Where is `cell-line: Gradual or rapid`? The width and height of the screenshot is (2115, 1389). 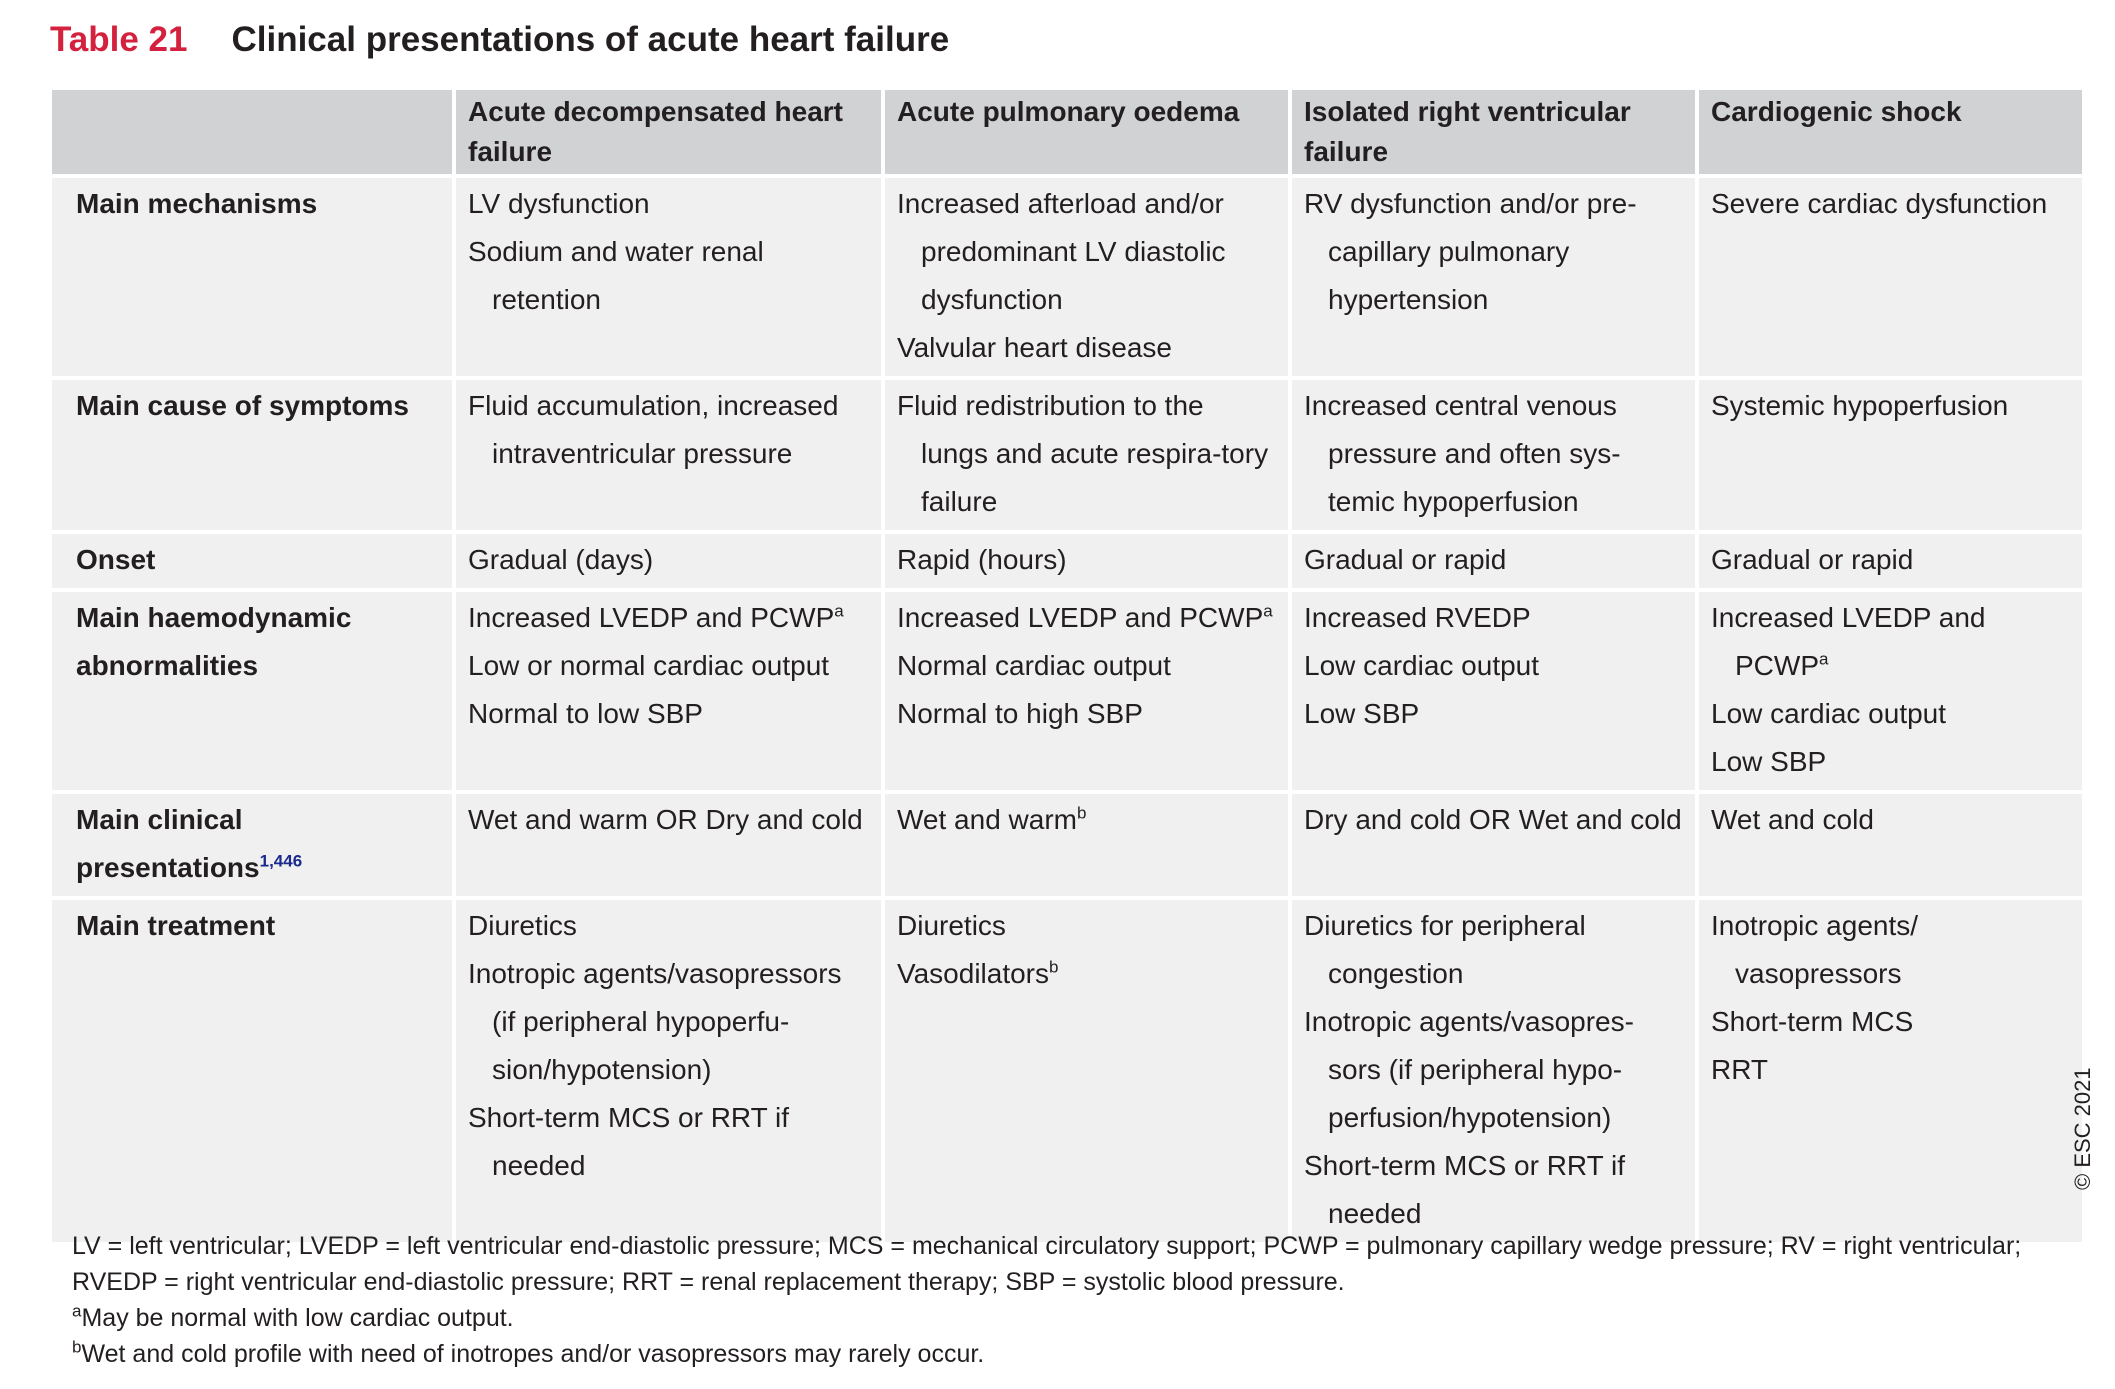
cell-line: Gradual or rapid is located at coordinates (1890, 560).